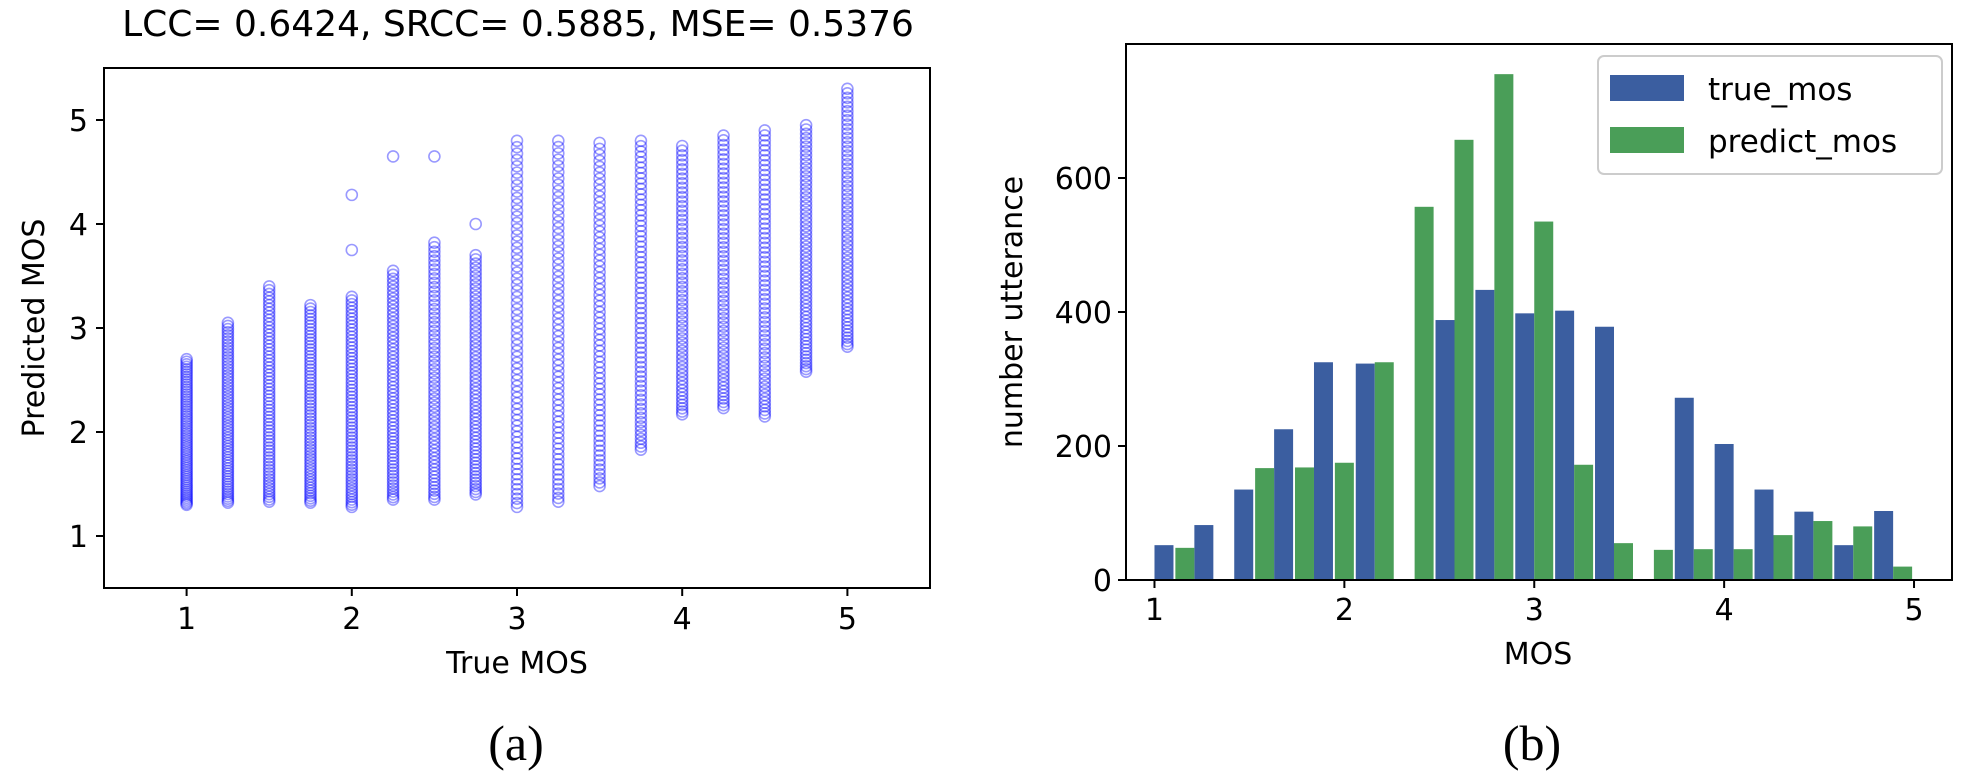 The width and height of the screenshot is (1964, 782). What do you see at coordinates (847, 619) in the screenshot?
I see `scatter-x-tick-label: 5` at bounding box center [847, 619].